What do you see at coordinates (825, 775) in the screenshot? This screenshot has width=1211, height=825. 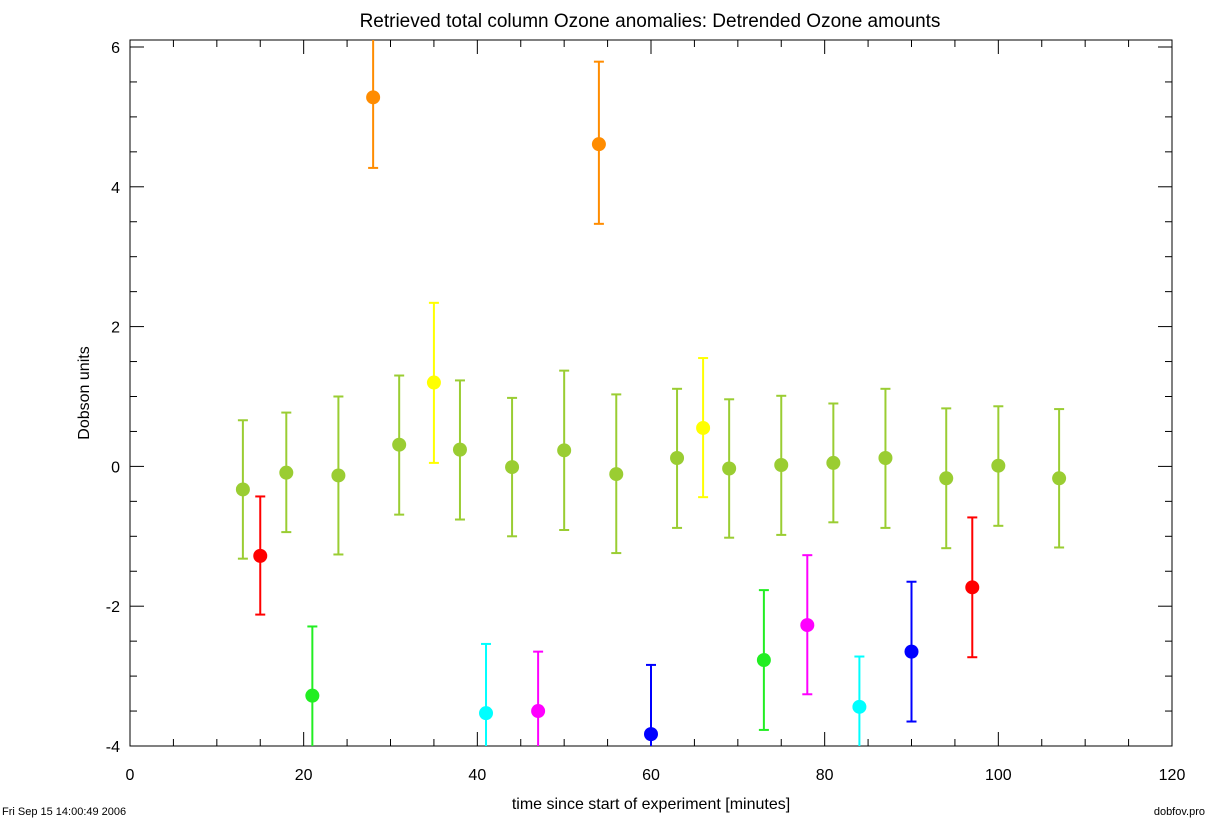 I see `x-tick-label: 80` at bounding box center [825, 775].